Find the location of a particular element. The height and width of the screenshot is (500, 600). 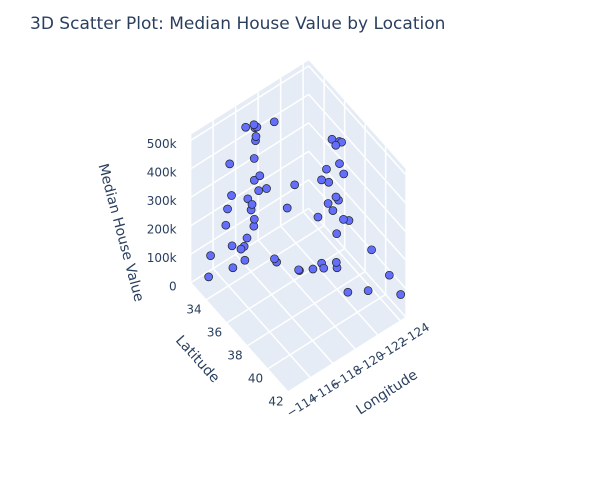

z-tick-label: 0 is located at coordinates (173, 286).